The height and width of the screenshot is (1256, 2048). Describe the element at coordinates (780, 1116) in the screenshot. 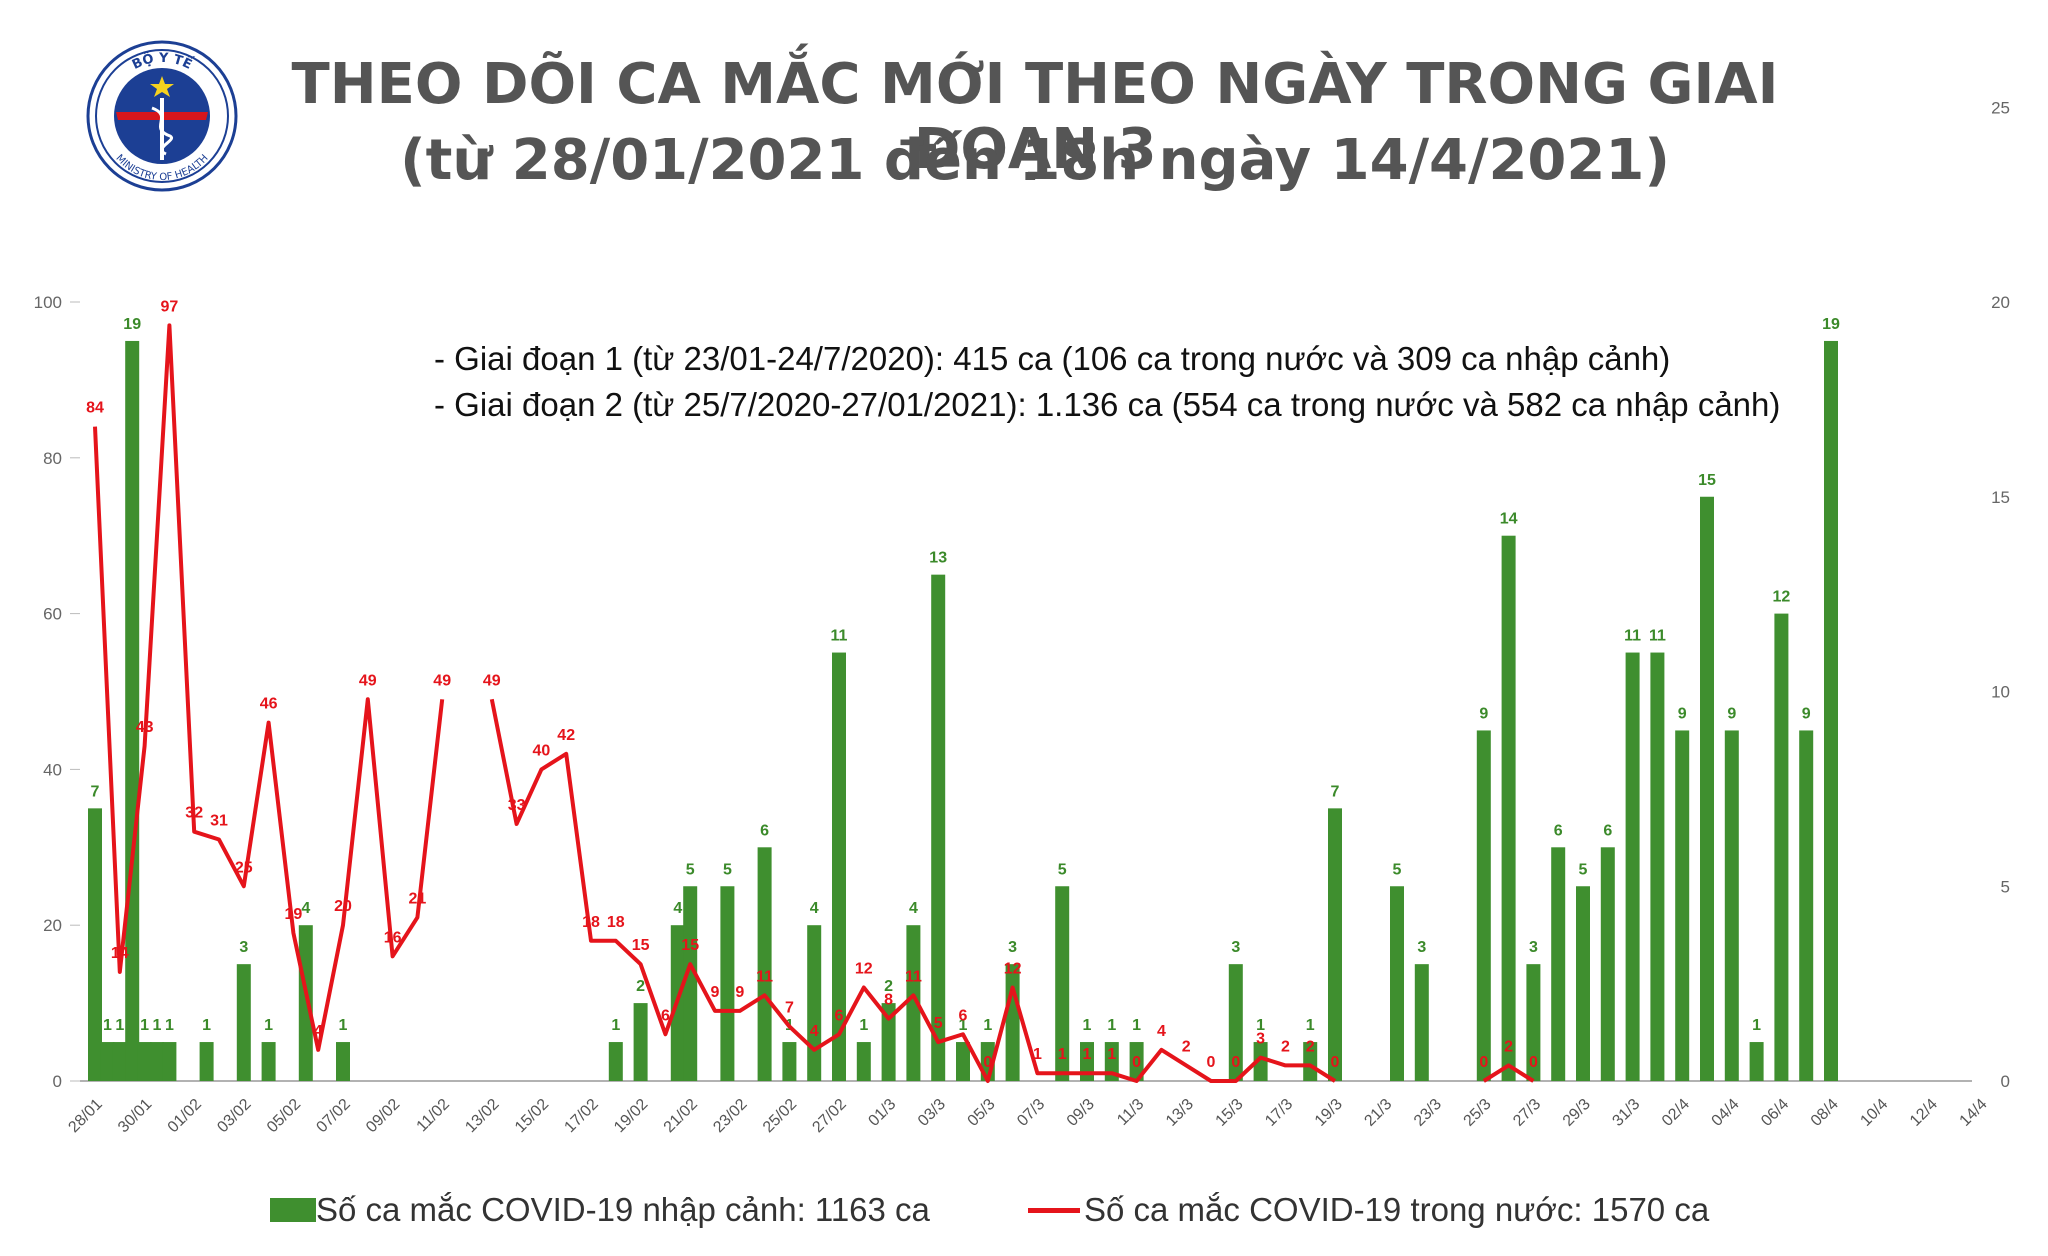

I see `x-tick-label: 25/02` at that location.